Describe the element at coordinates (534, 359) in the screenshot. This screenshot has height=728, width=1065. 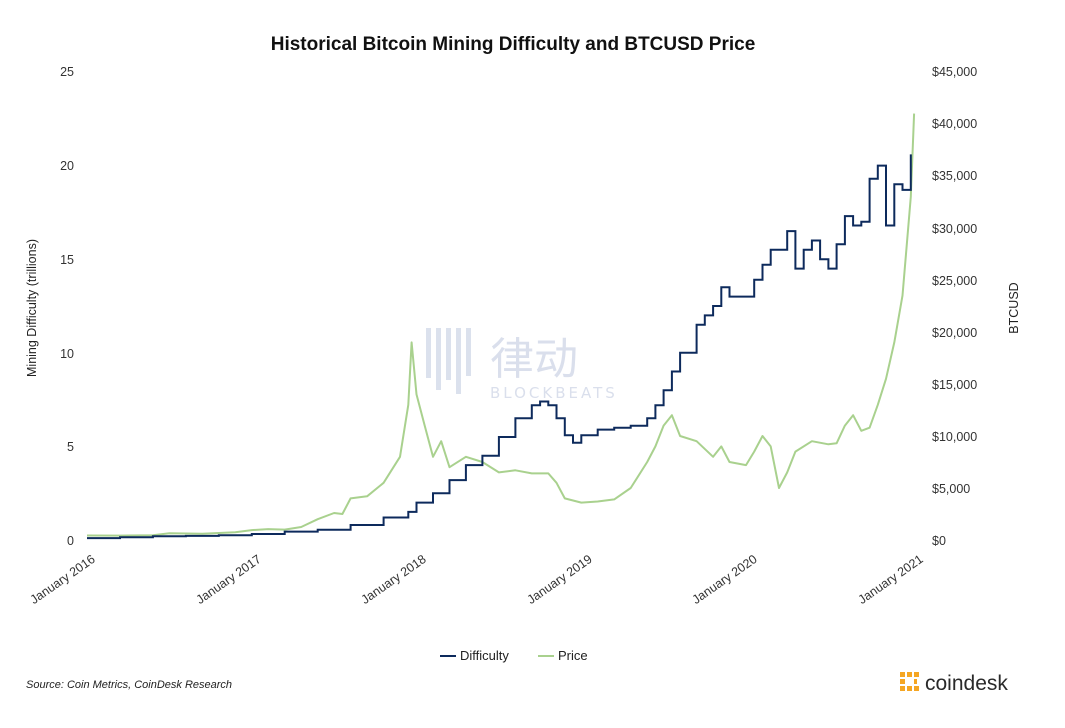
I see `watermark-chinese: 律动` at that location.